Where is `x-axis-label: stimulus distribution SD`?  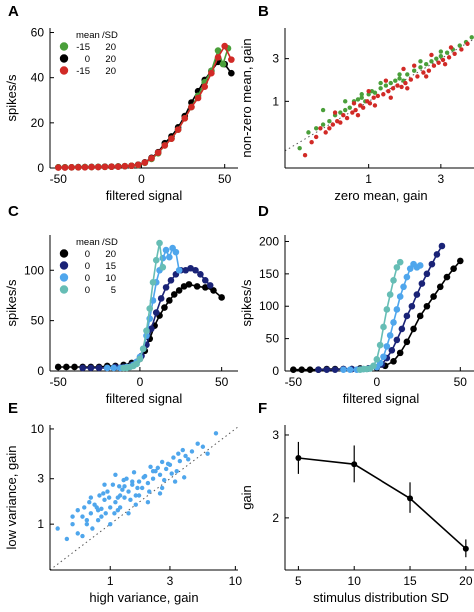 x-axis-label: stimulus distribution SD is located at coordinates (381, 597).